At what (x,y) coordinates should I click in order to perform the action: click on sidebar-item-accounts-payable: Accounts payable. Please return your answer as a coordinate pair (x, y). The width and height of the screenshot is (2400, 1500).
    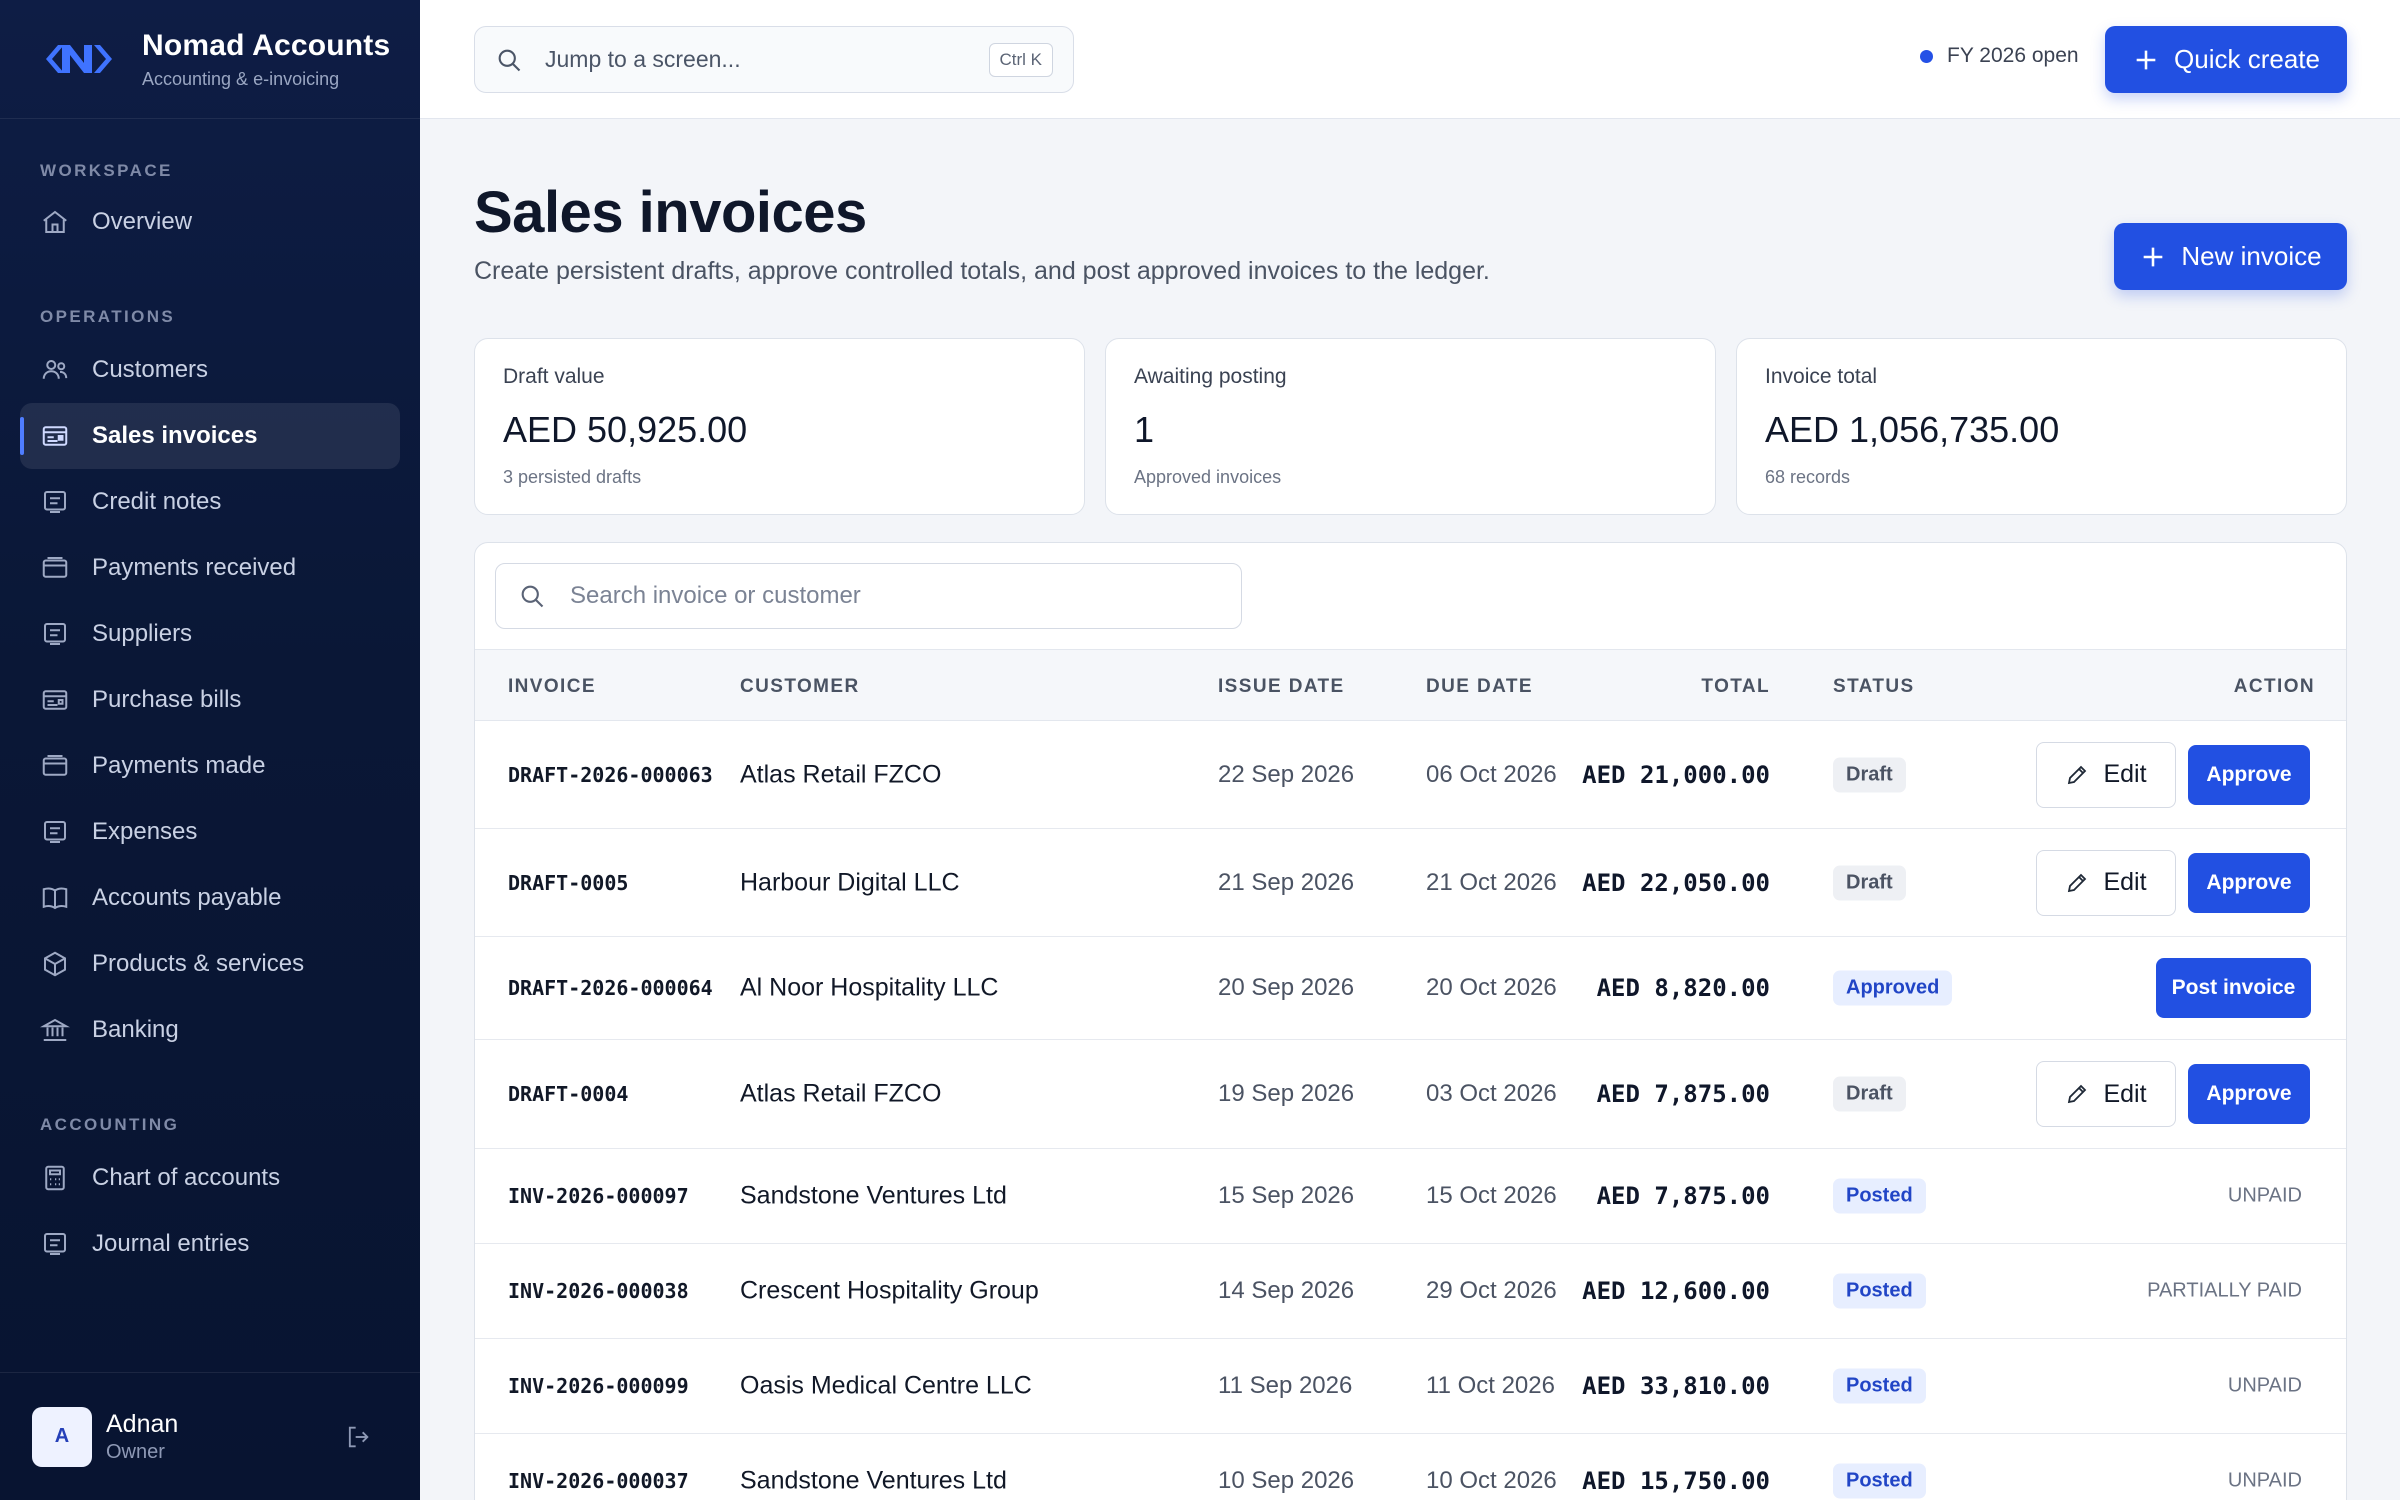
    Looking at the image, I should click on (210, 898).